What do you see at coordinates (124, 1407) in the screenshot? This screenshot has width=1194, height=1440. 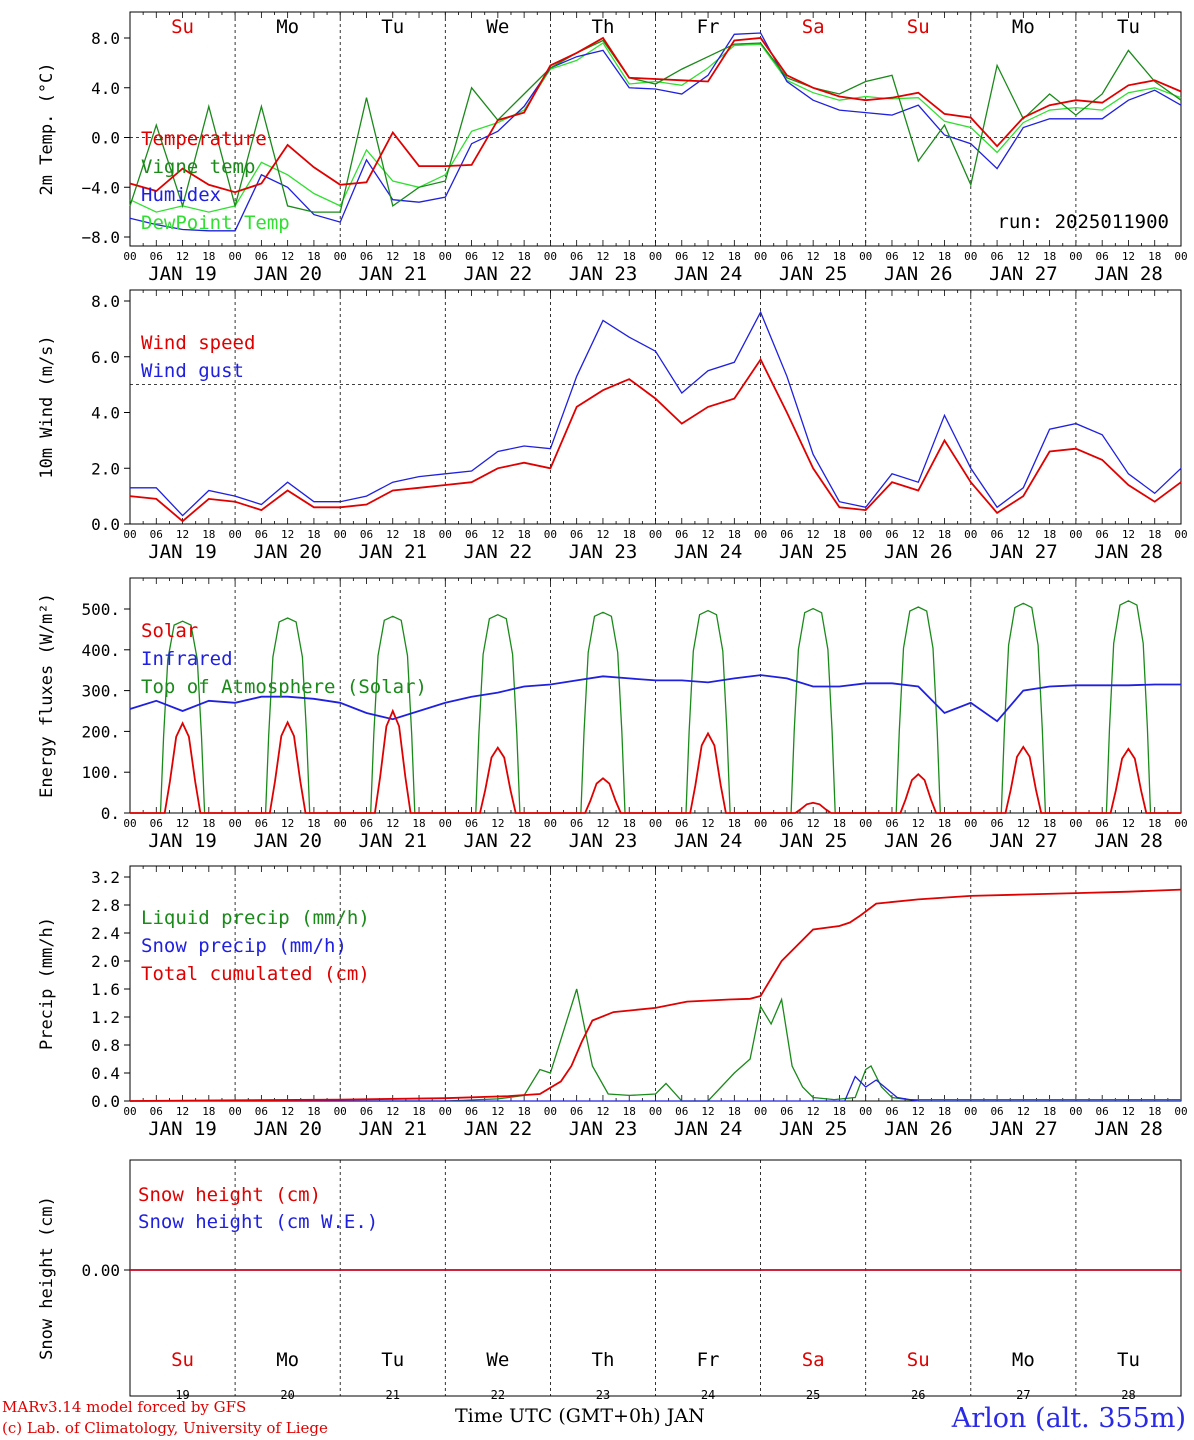 I see `footer-model-label: MARv3.14 model forced by GFS` at bounding box center [124, 1407].